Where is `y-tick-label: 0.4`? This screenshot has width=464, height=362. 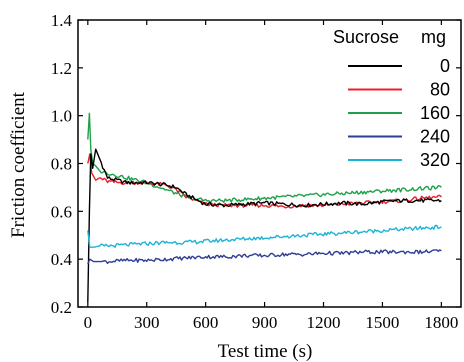
y-tick-label: 0.4 is located at coordinates (62, 259).